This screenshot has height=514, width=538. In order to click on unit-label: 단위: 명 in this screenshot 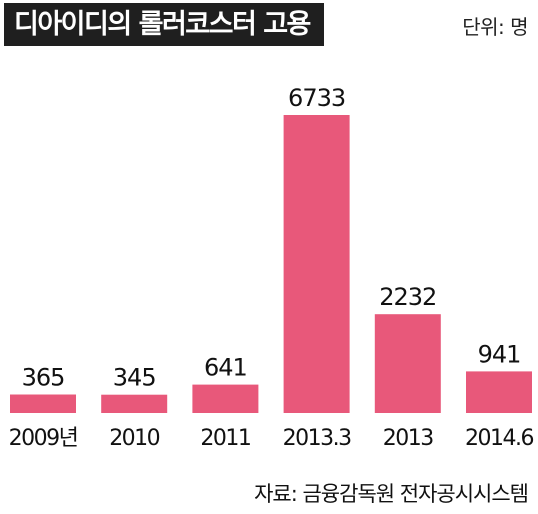, I will do `click(495, 27)`.